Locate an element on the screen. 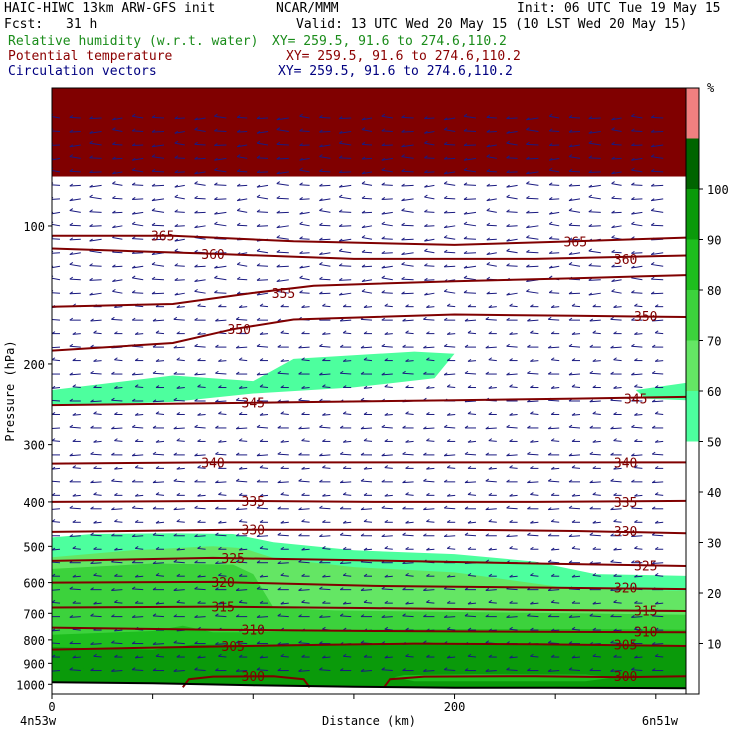 This screenshot has width=740, height=740. theta-contour-label: 300 is located at coordinates (253, 677).